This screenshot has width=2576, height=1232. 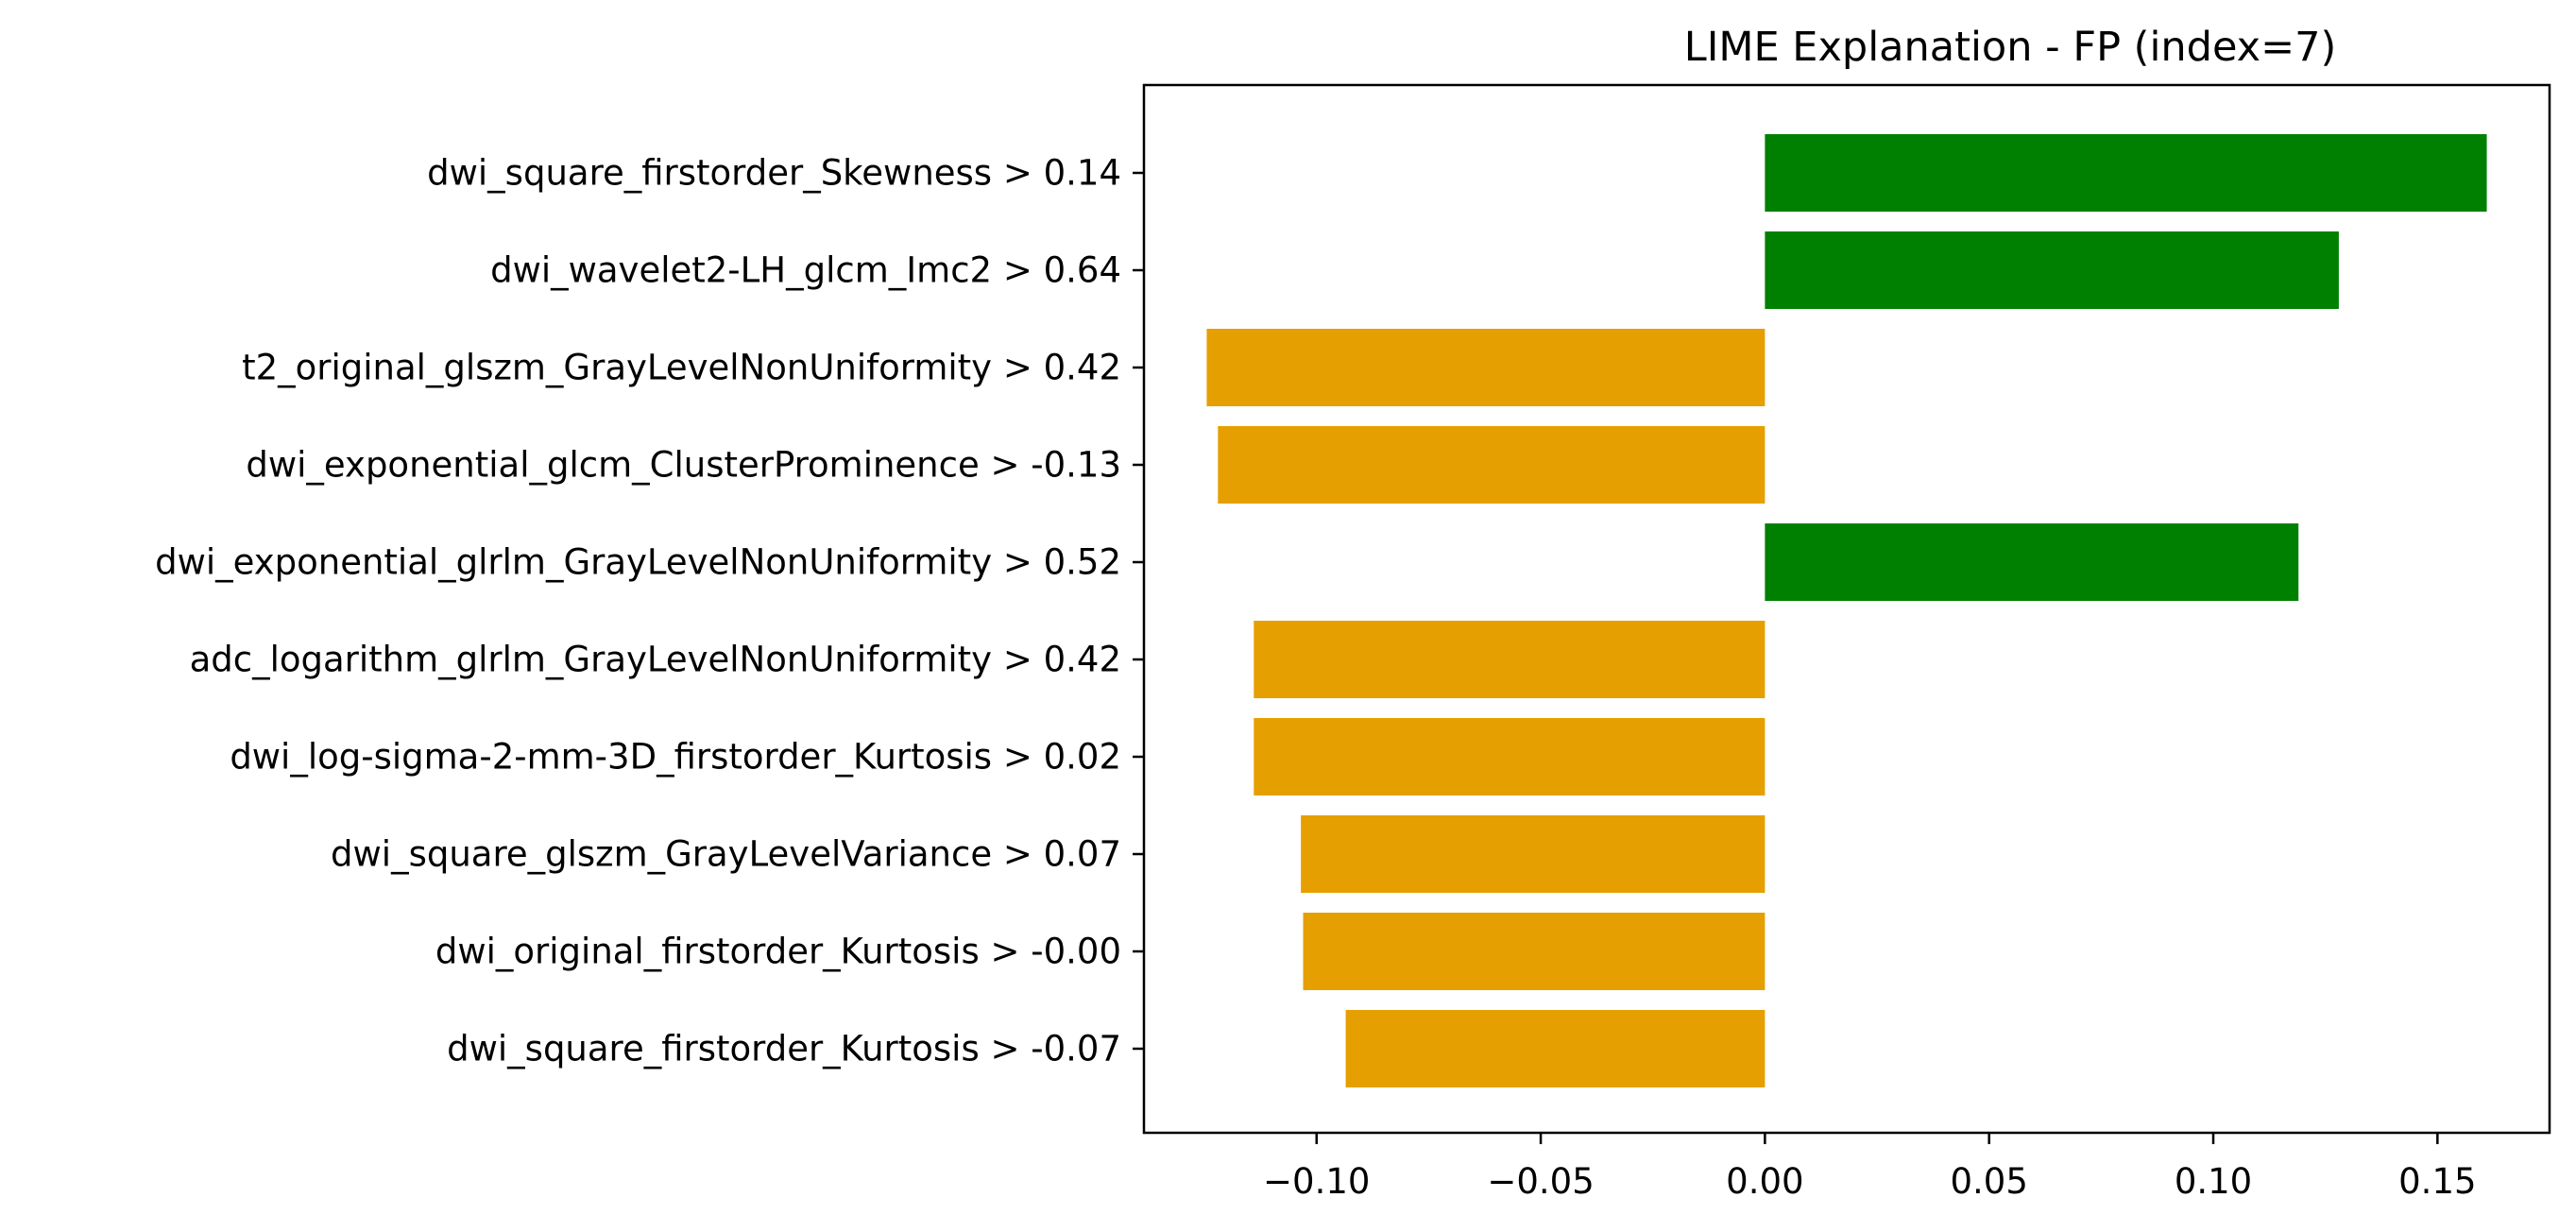 I want to click on y-tick-label-9: dwi_square_firstorder_Kurtosis > -0.07, so click(x=784, y=1049).